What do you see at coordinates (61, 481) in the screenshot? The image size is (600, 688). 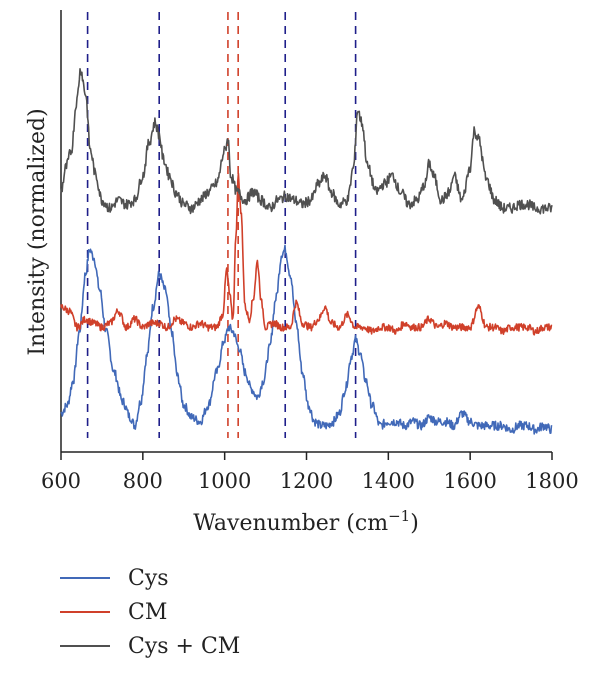 I see `x-tick-label: 600` at bounding box center [61, 481].